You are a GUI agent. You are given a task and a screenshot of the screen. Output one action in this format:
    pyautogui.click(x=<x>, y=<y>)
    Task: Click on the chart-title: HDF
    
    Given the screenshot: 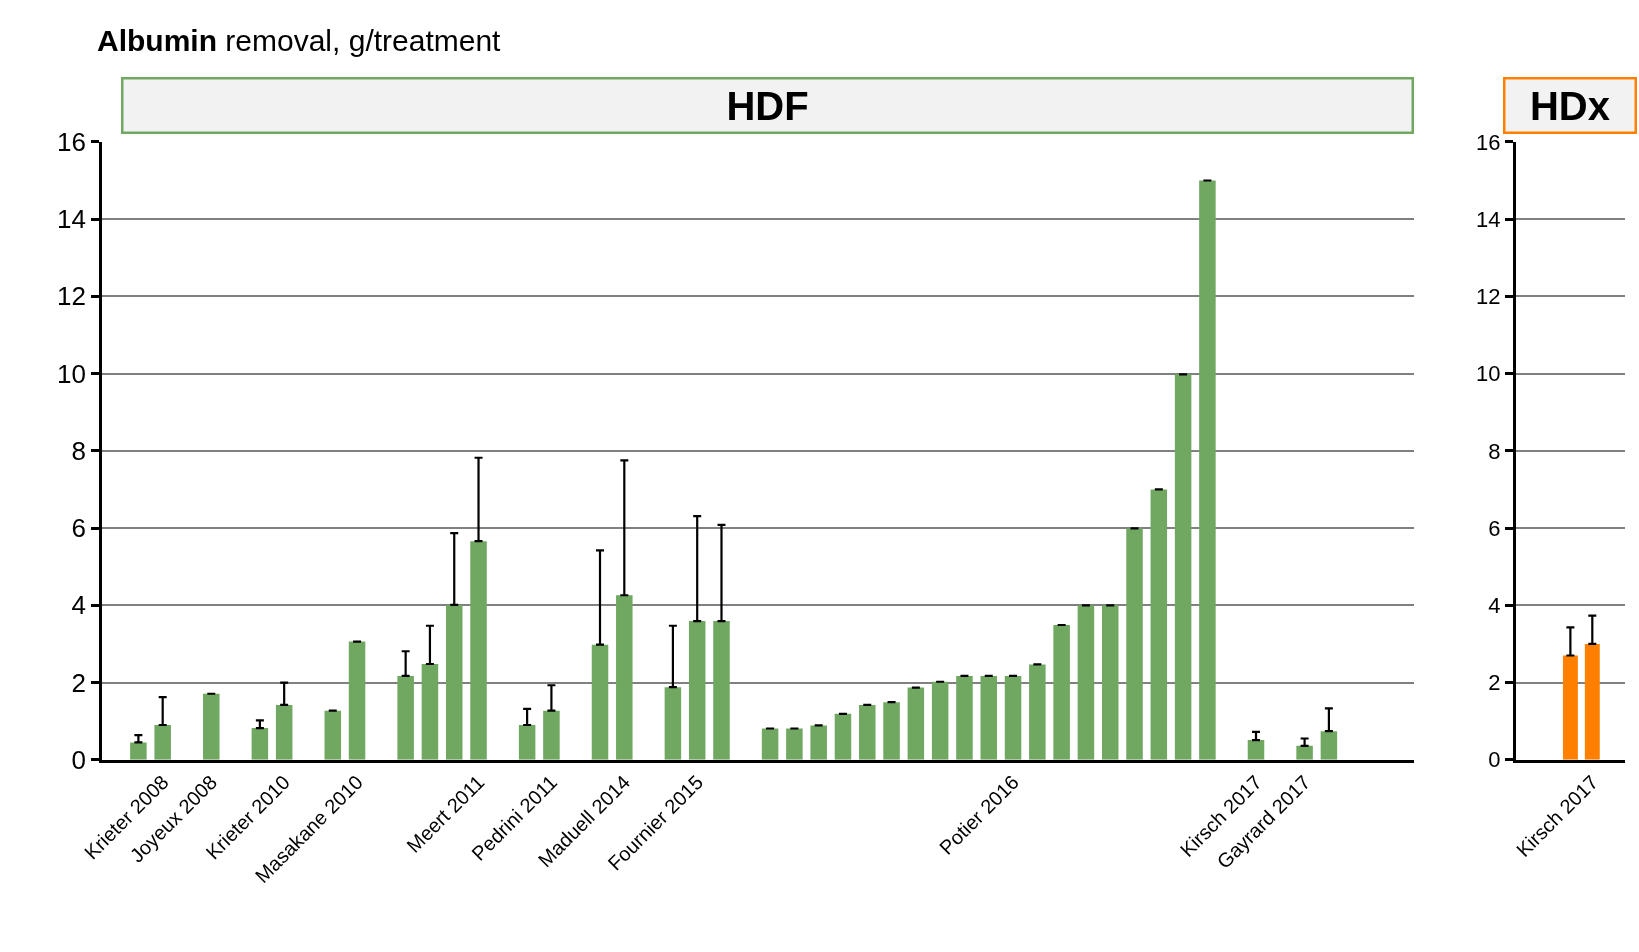 What is the action you would take?
    pyautogui.click(x=767, y=105)
    